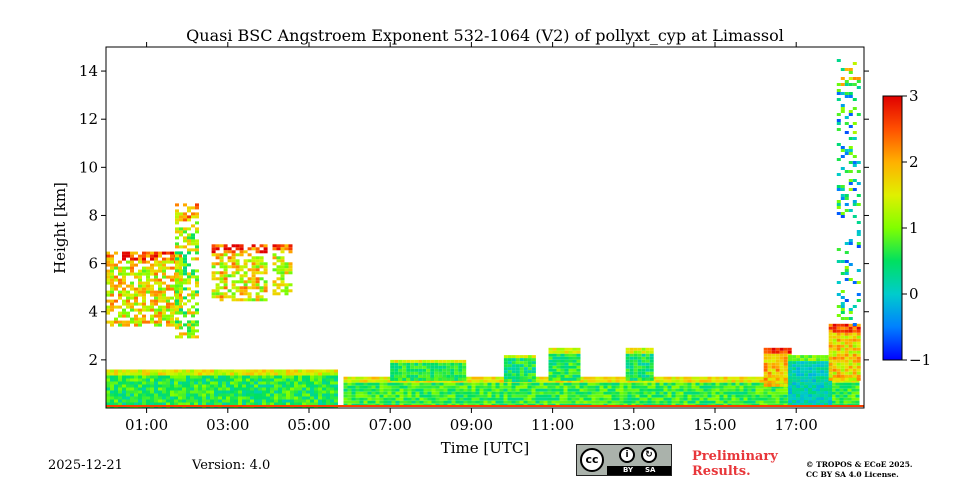  Describe the element at coordinates (471, 425) in the screenshot. I see `x-tick-label-4: 09:00` at that location.